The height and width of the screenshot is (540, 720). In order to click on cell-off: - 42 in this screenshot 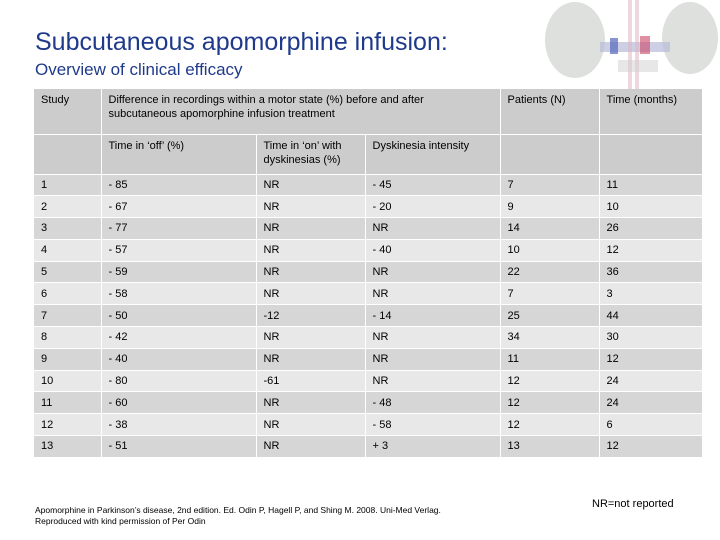, I will do `click(179, 337)`.